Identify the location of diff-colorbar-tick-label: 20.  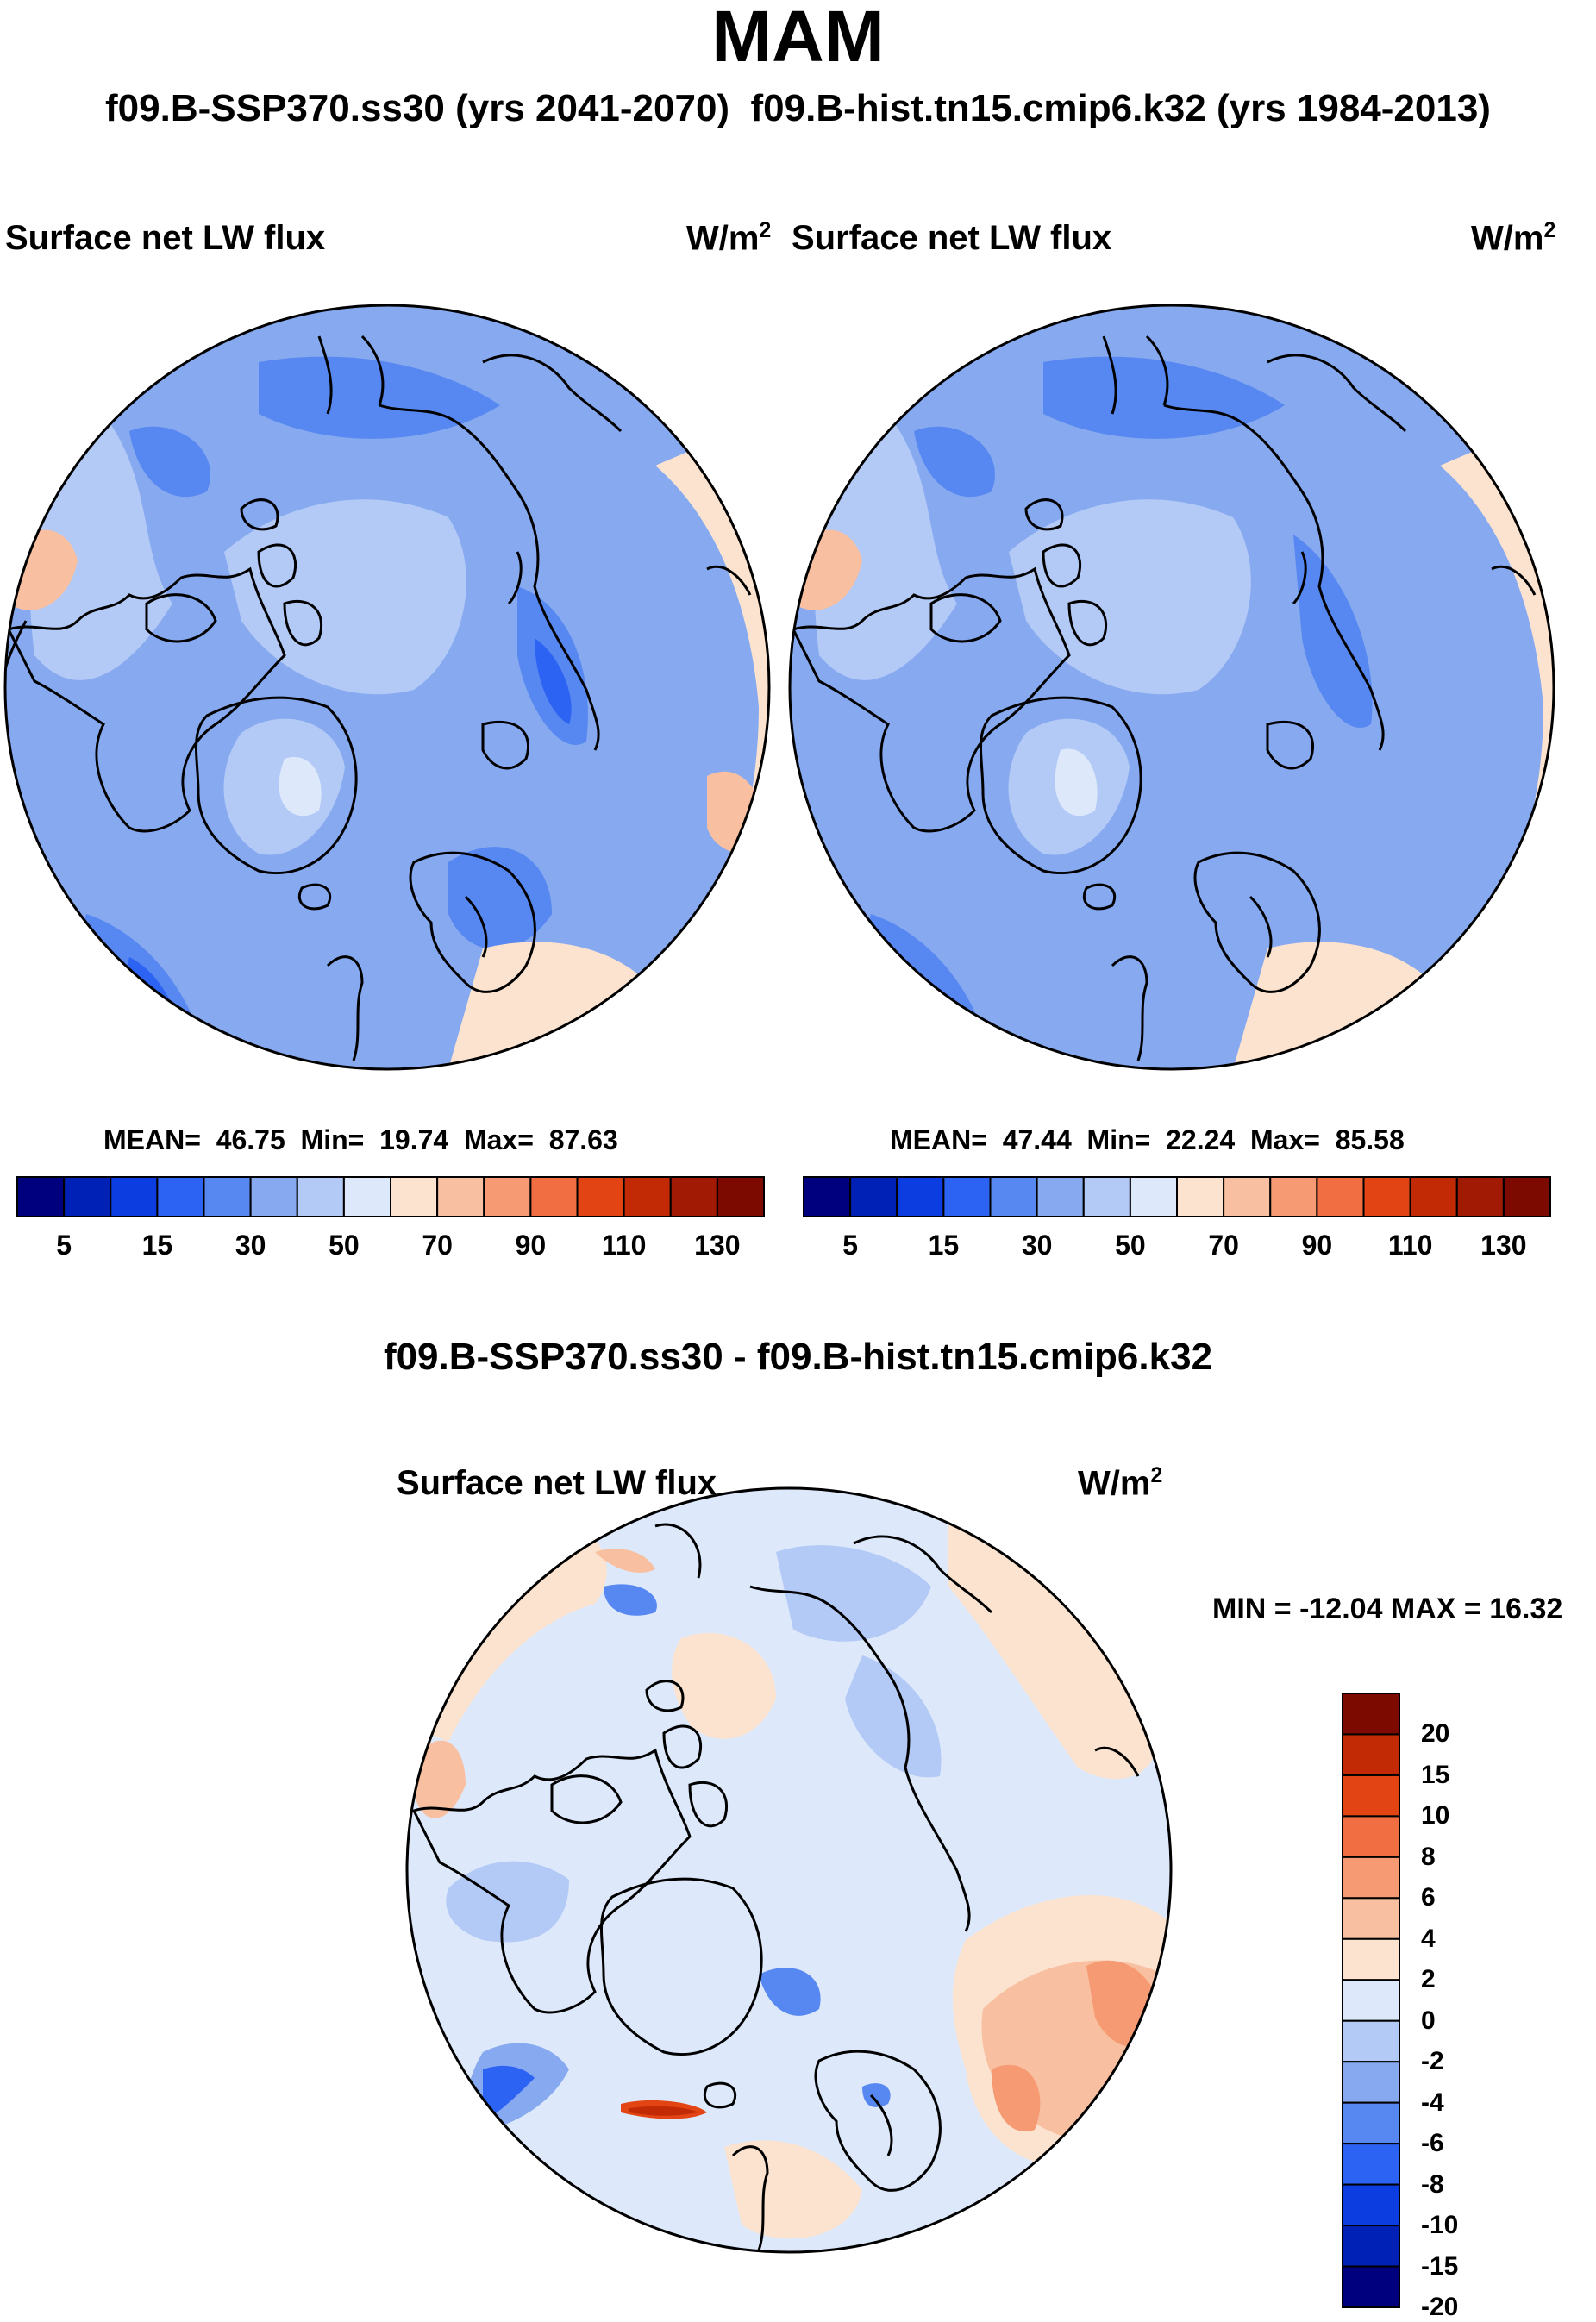
(1435, 1734).